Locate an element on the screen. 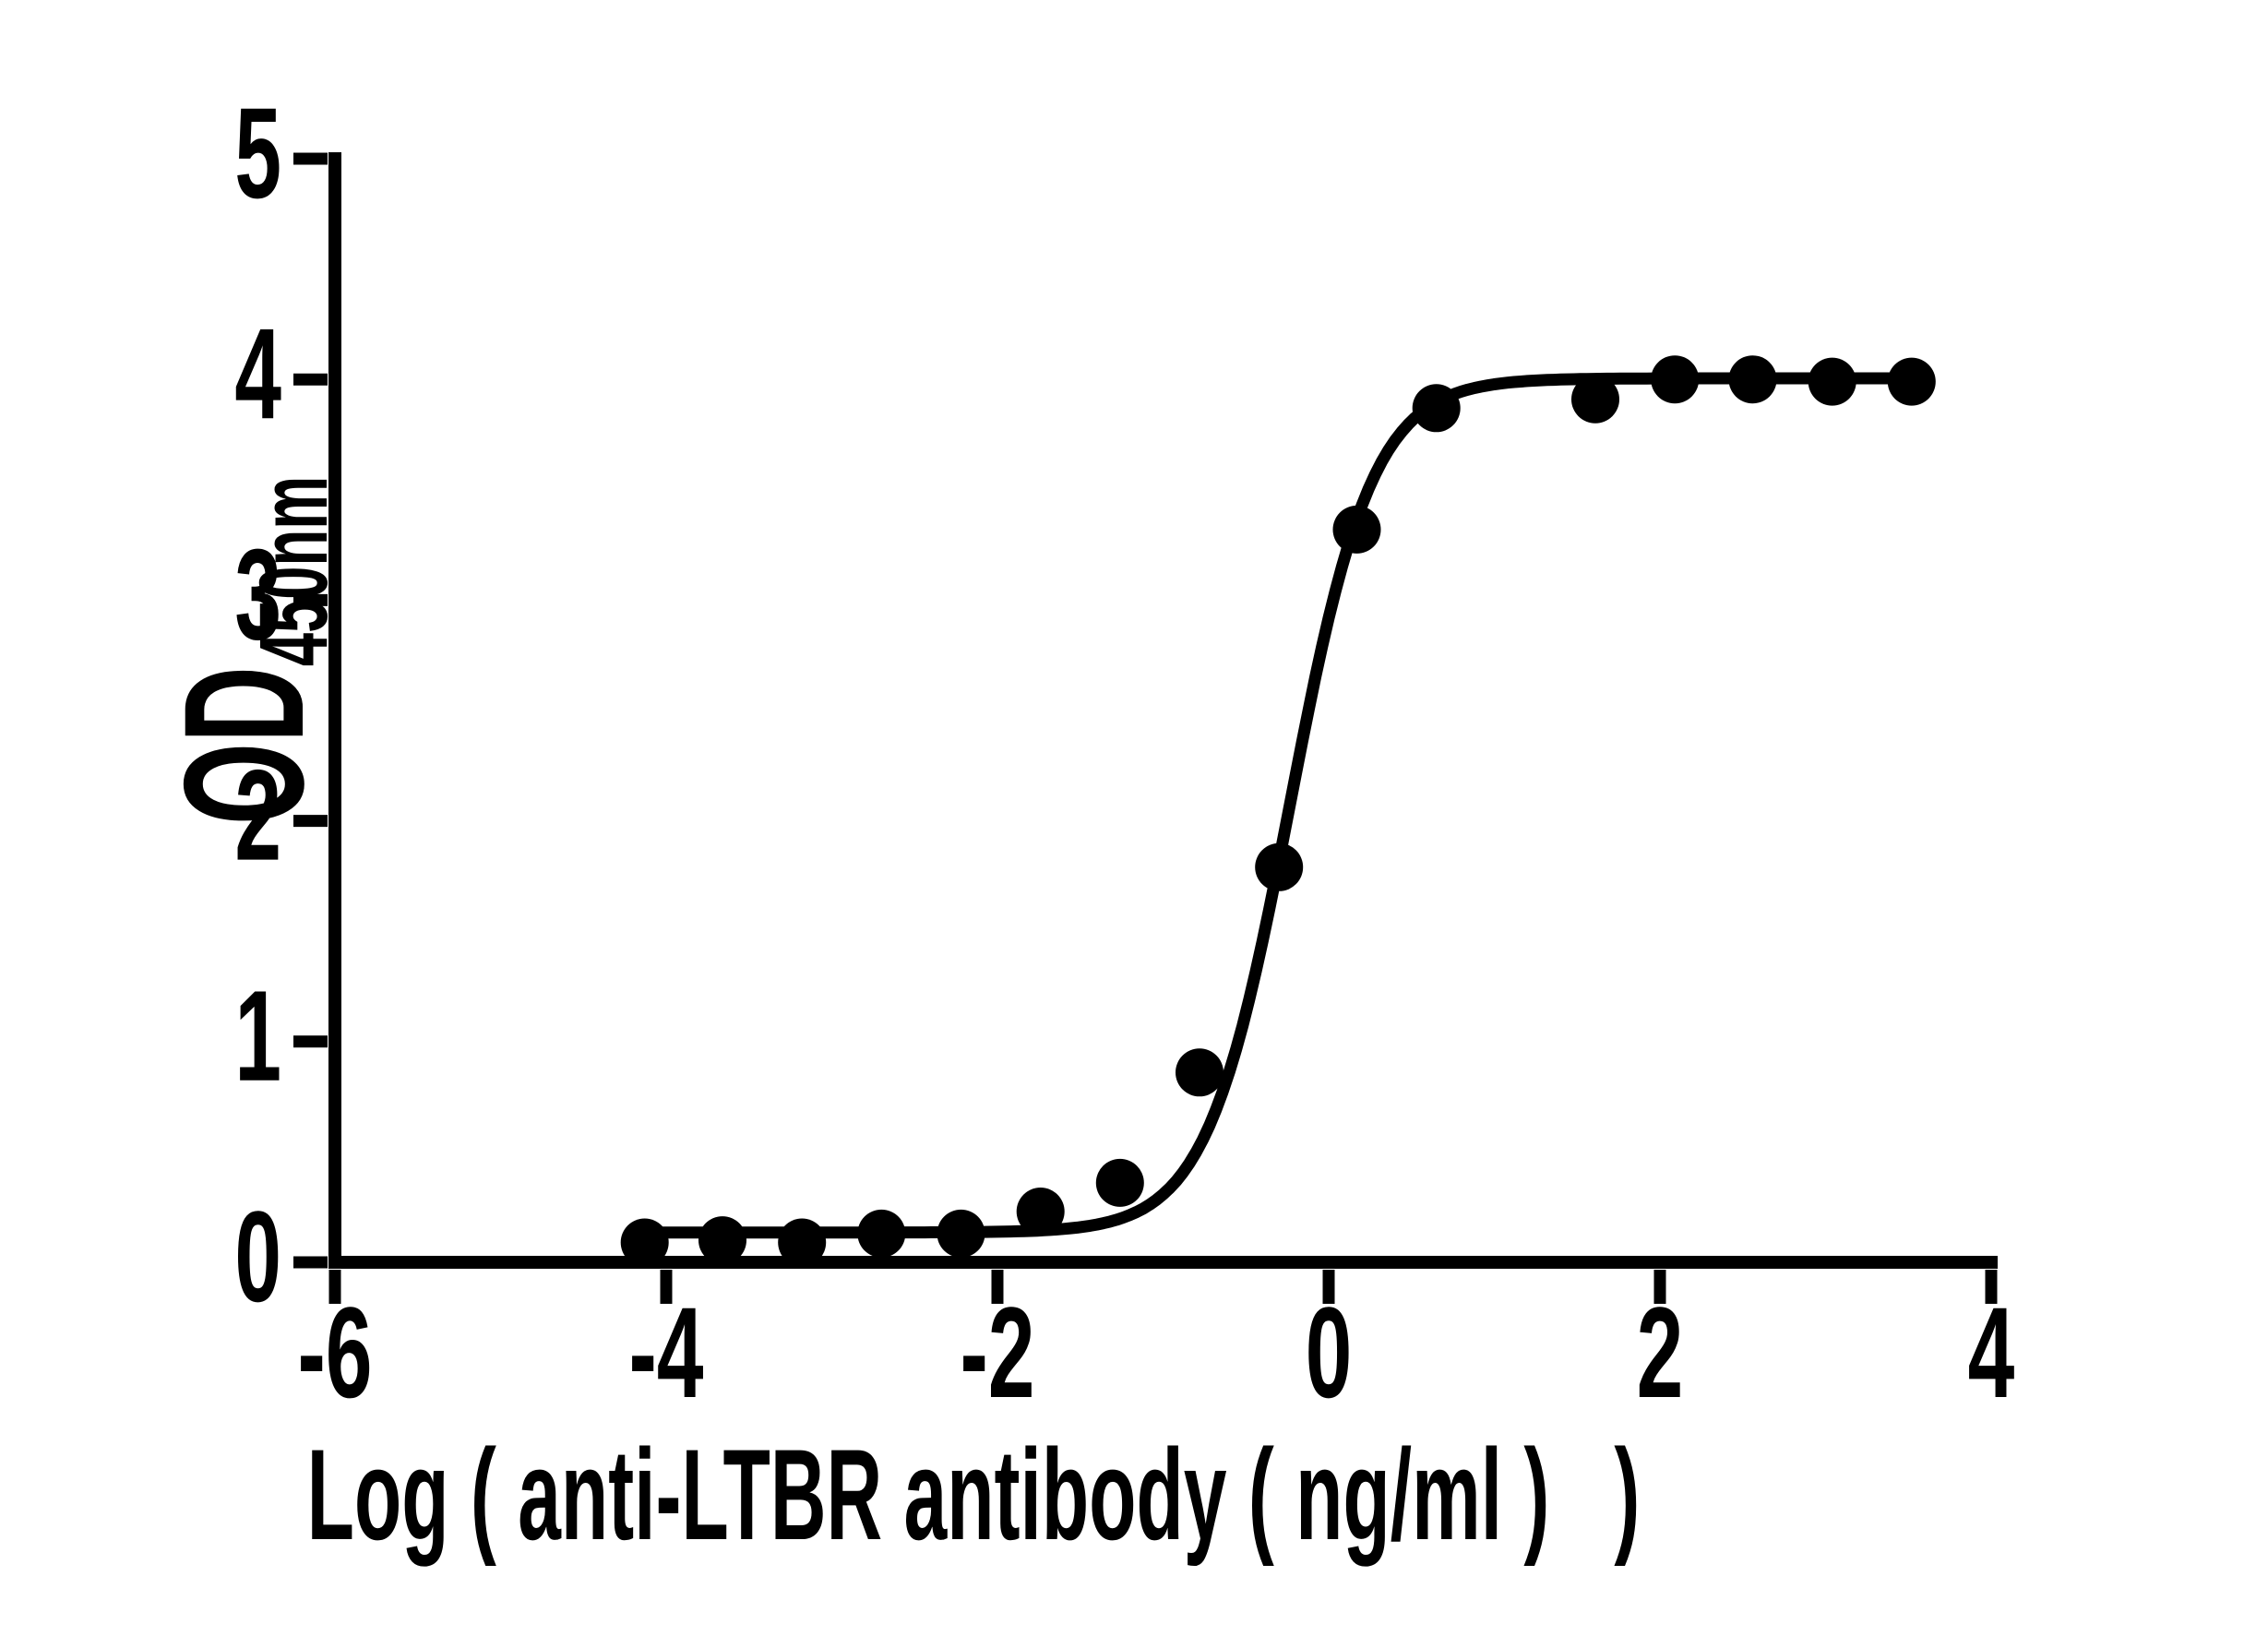 Image resolution: width=2268 pixels, height=1636 pixels. y-tick-label: 5 is located at coordinates (257, 153).